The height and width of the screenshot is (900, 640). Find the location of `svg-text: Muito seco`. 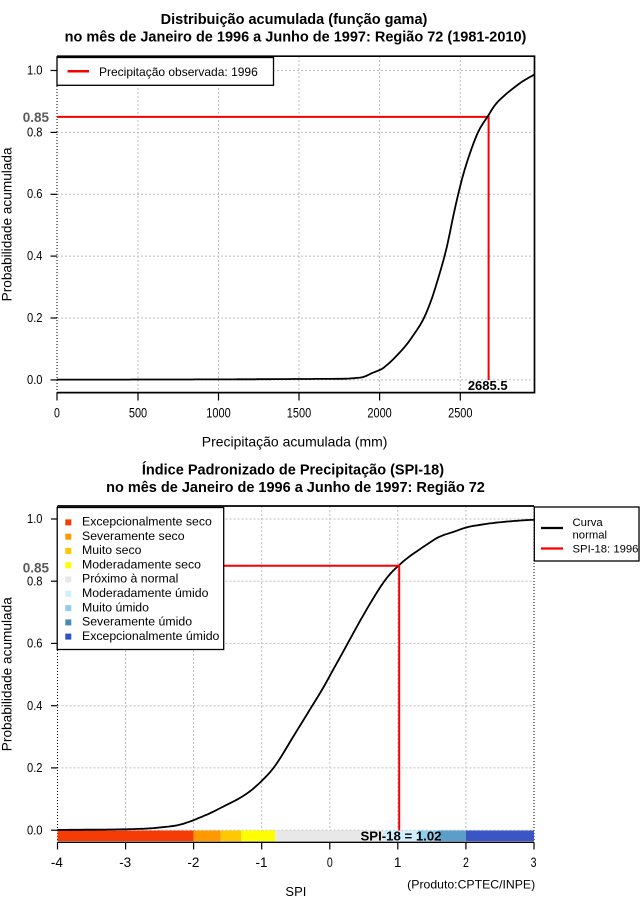

svg-text: Muito seco is located at coordinates (112, 550).